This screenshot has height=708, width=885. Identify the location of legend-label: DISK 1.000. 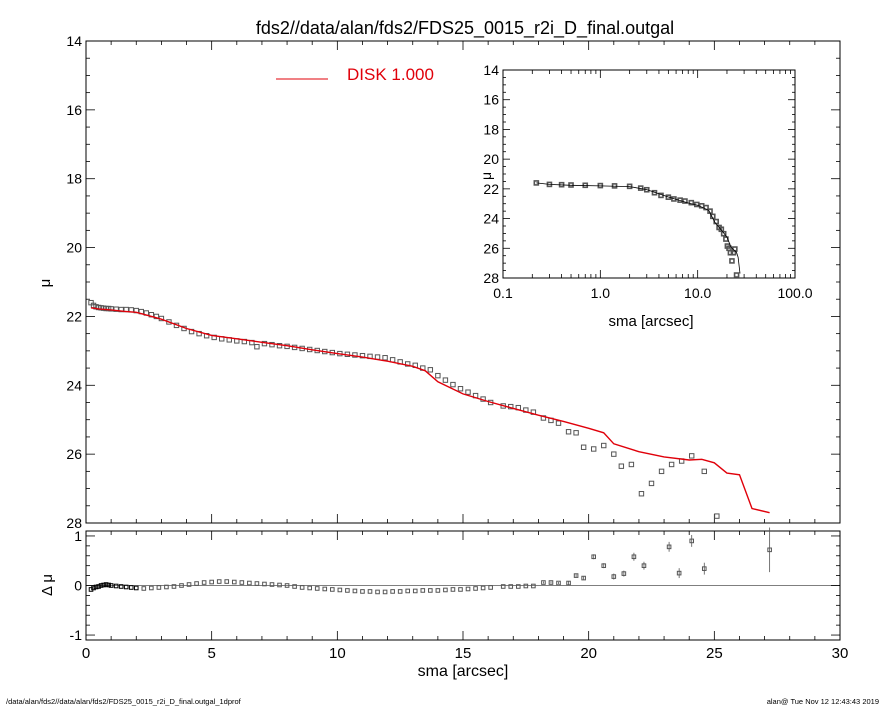
(390, 74).